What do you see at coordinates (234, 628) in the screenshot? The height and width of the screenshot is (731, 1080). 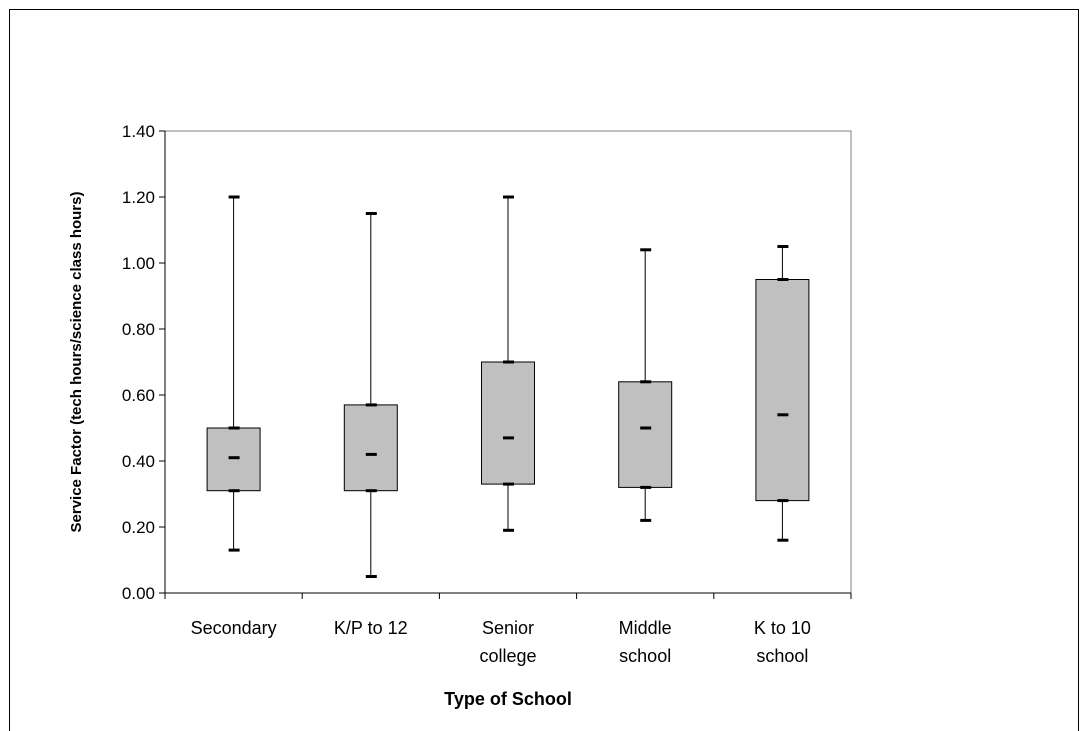 I see `x-tick-label: Secondary` at bounding box center [234, 628].